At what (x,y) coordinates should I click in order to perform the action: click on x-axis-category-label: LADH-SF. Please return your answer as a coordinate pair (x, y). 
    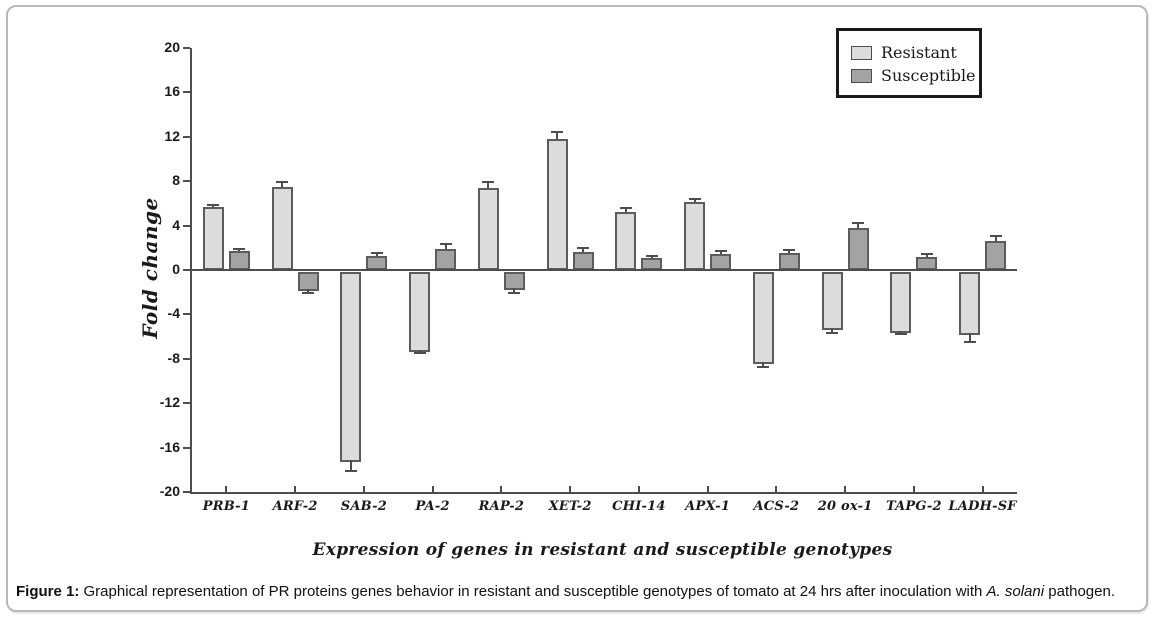
    Looking at the image, I should click on (982, 506).